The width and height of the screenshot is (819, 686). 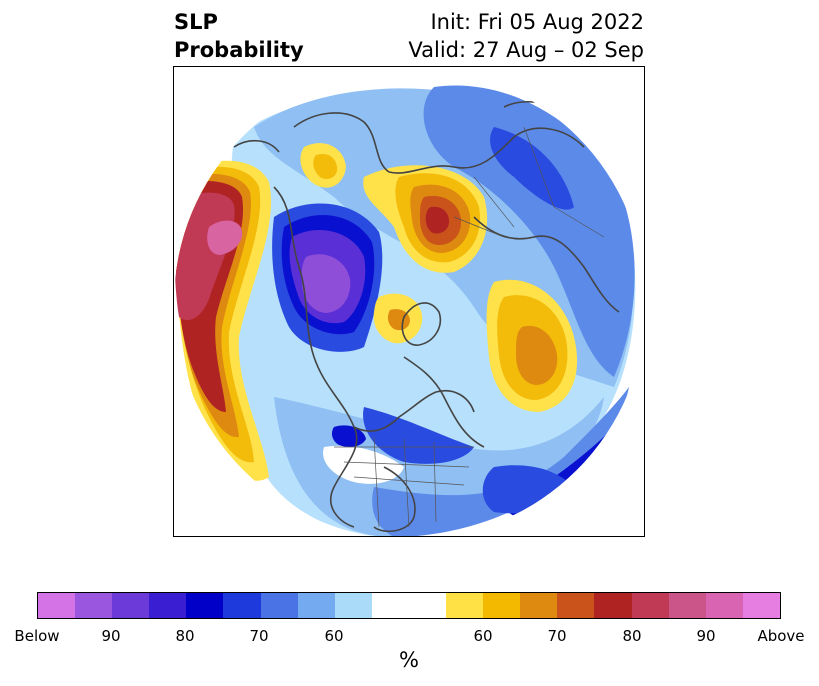 What do you see at coordinates (196, 22) in the screenshot?
I see `title-line-slp: SLP` at bounding box center [196, 22].